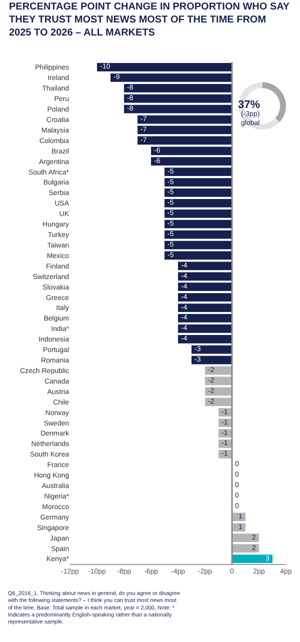 This screenshot has width=300, height=642. Describe the element at coordinates (274, 102) in the screenshot. I see `donut-slice` at that location.